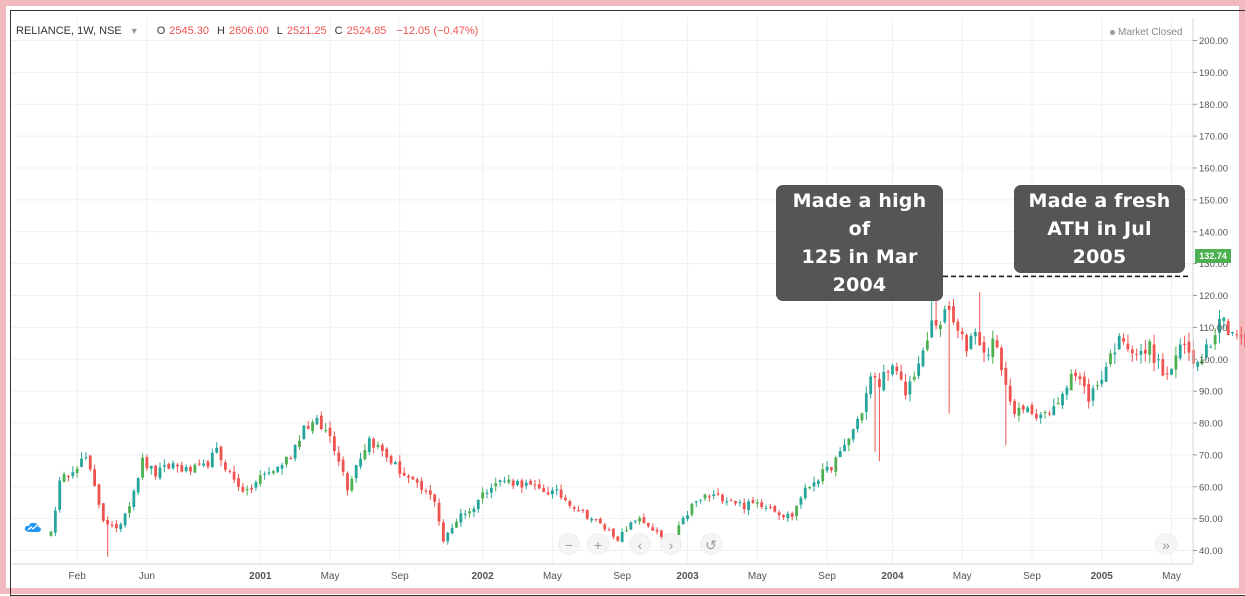 The width and height of the screenshot is (1245, 596). Describe the element at coordinates (279, 31) in the screenshot. I see `low-key: L` at that location.